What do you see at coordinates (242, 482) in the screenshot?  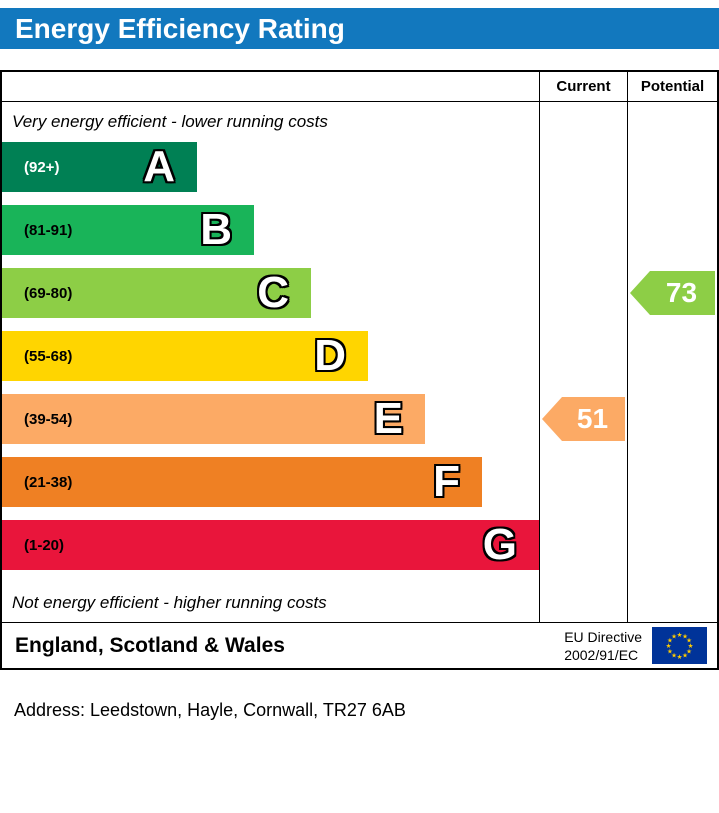 I see `band-bar-f: (21-38) F` at bounding box center [242, 482].